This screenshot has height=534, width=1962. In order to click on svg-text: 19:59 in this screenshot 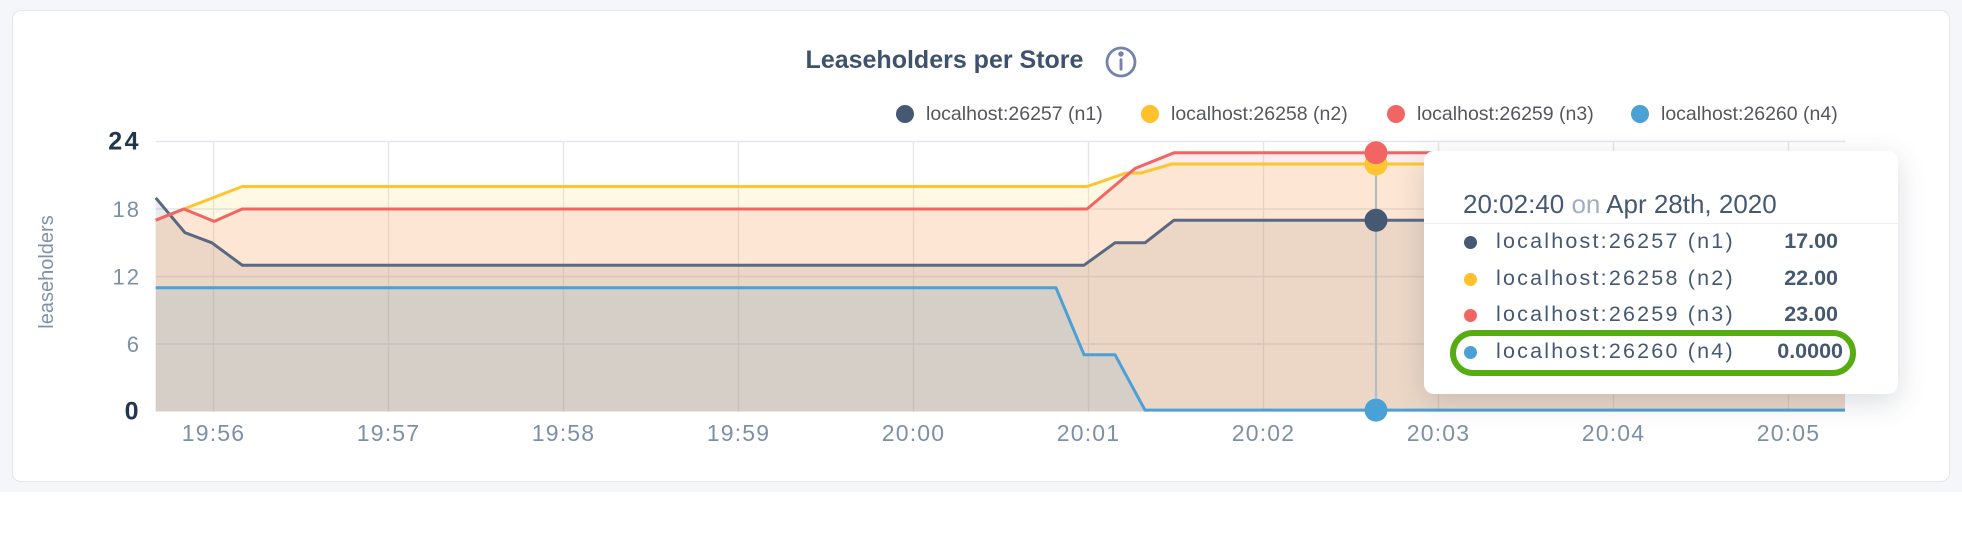, I will do `click(739, 433)`.